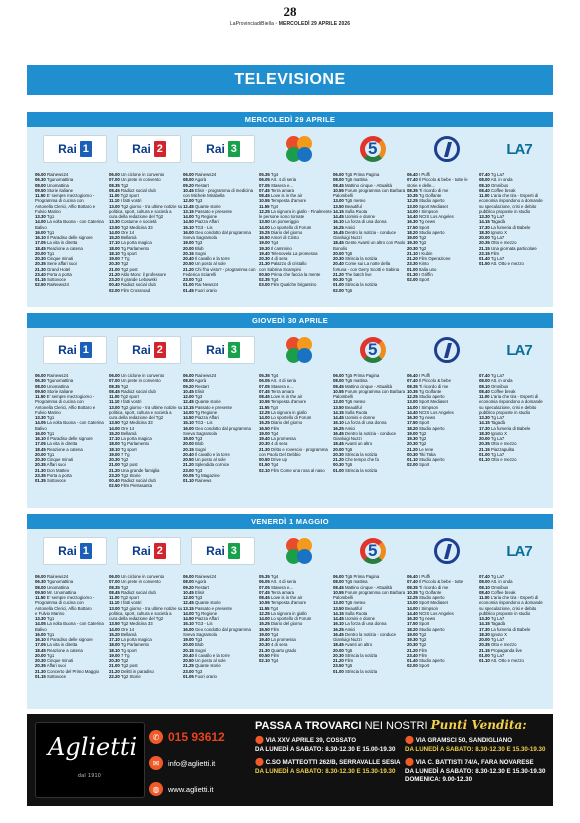  Describe the element at coordinates (124, 396) in the screenshot. I see `program-line: 11.00 Tg2 sport` at that location.